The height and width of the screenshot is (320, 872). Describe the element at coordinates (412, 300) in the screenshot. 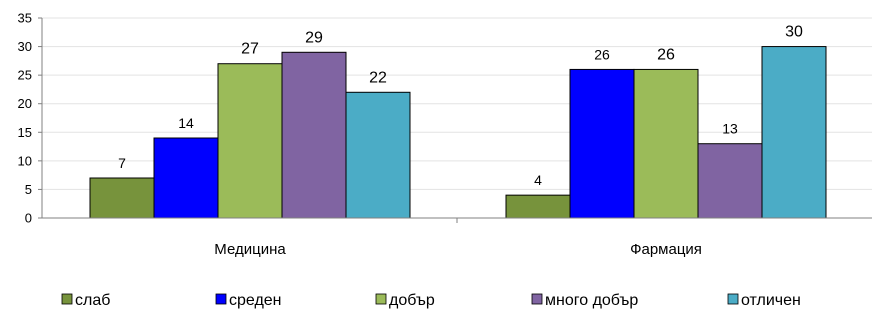

I see `legend-label: добър` at that location.